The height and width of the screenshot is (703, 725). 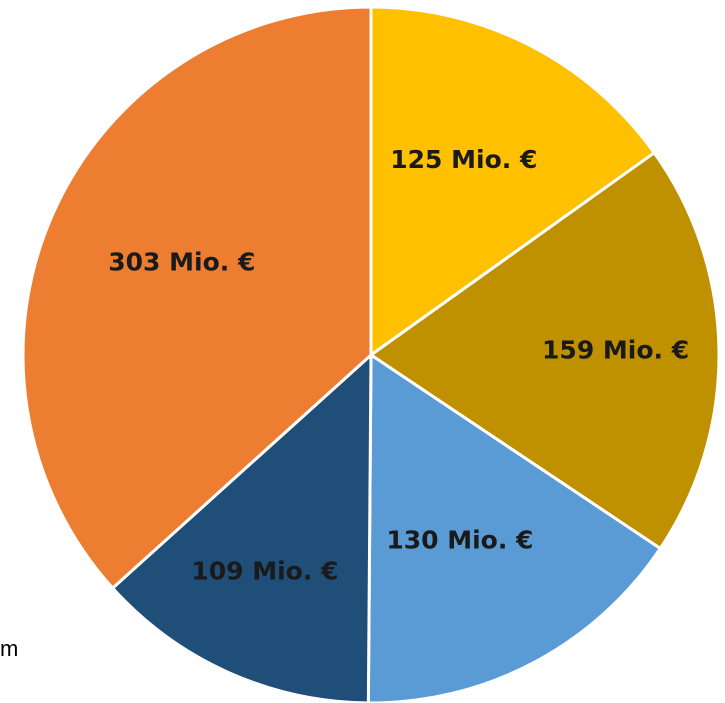 What do you see at coordinates (264, 571) in the screenshot?
I see `pie-slice-label-3: 109 Mio. €` at bounding box center [264, 571].